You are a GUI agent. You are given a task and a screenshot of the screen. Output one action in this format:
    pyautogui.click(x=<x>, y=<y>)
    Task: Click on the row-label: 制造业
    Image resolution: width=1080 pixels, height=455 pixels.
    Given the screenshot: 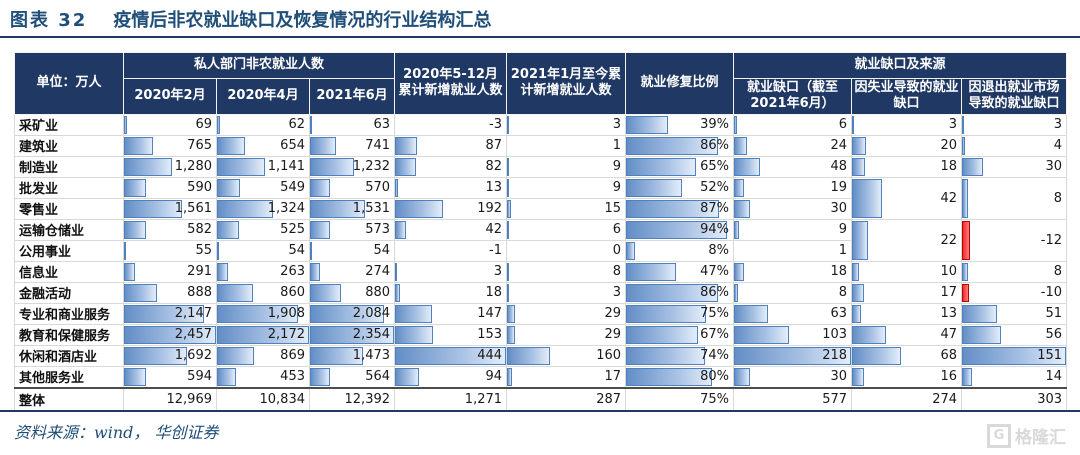 What is the action you would take?
    pyautogui.click(x=69, y=166)
    